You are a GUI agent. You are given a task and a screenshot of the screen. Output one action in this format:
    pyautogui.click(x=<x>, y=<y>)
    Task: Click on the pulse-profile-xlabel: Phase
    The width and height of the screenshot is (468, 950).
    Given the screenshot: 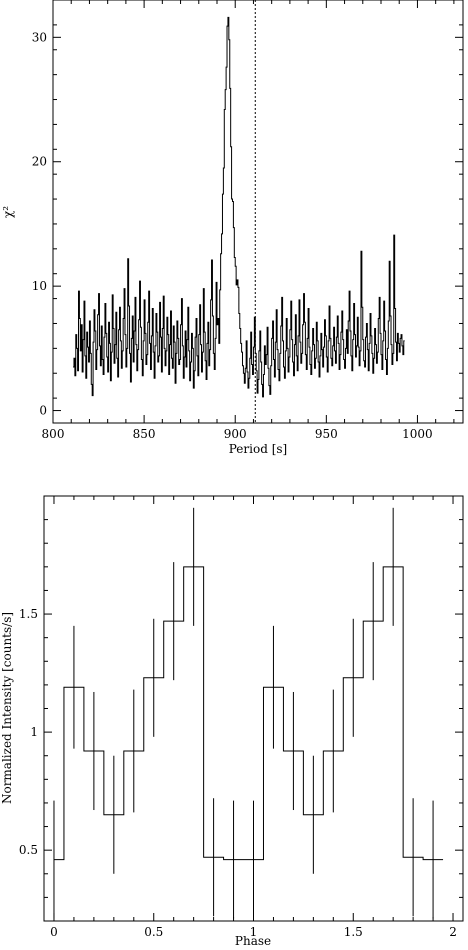 What is the action you would take?
    pyautogui.click(x=253, y=941)
    